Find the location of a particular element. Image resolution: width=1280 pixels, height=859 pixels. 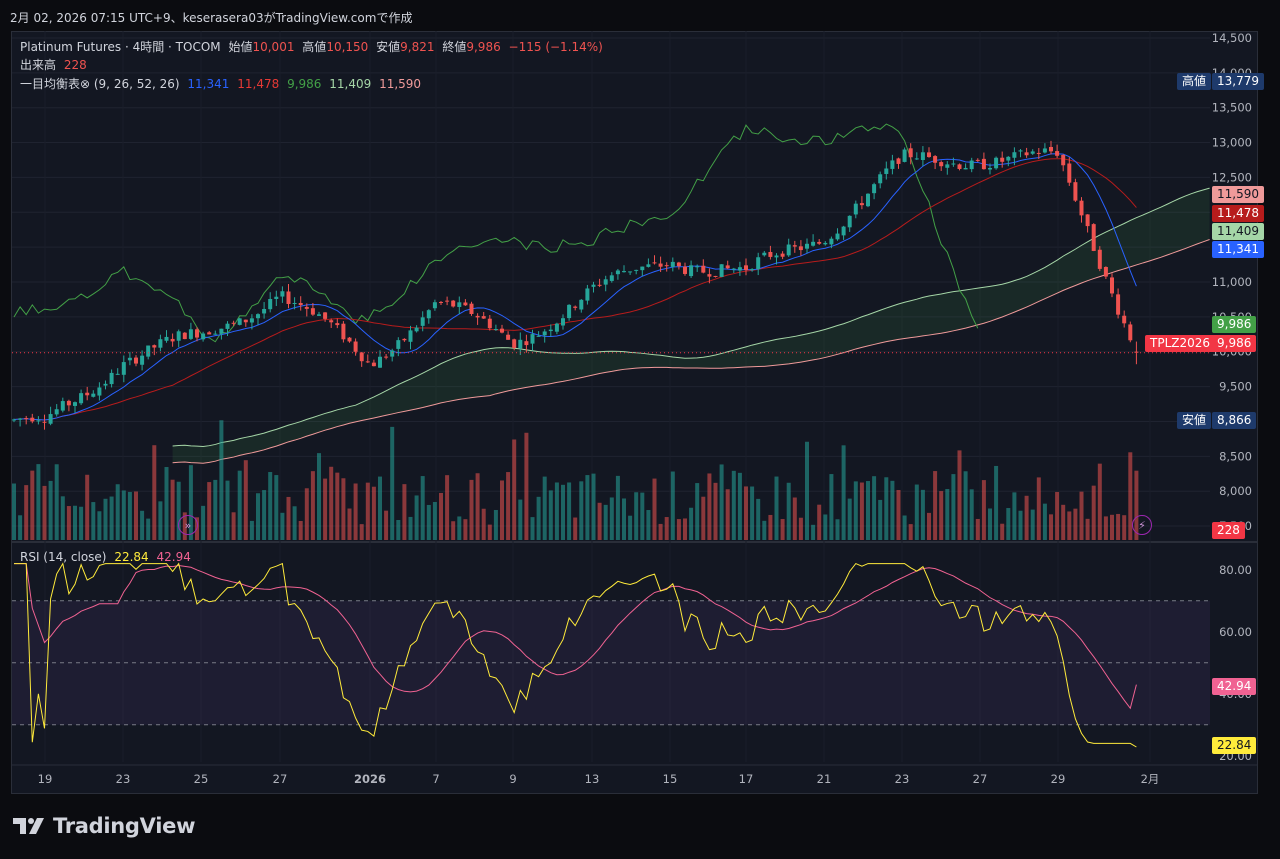

low-label: 安値 is located at coordinates (388, 47).